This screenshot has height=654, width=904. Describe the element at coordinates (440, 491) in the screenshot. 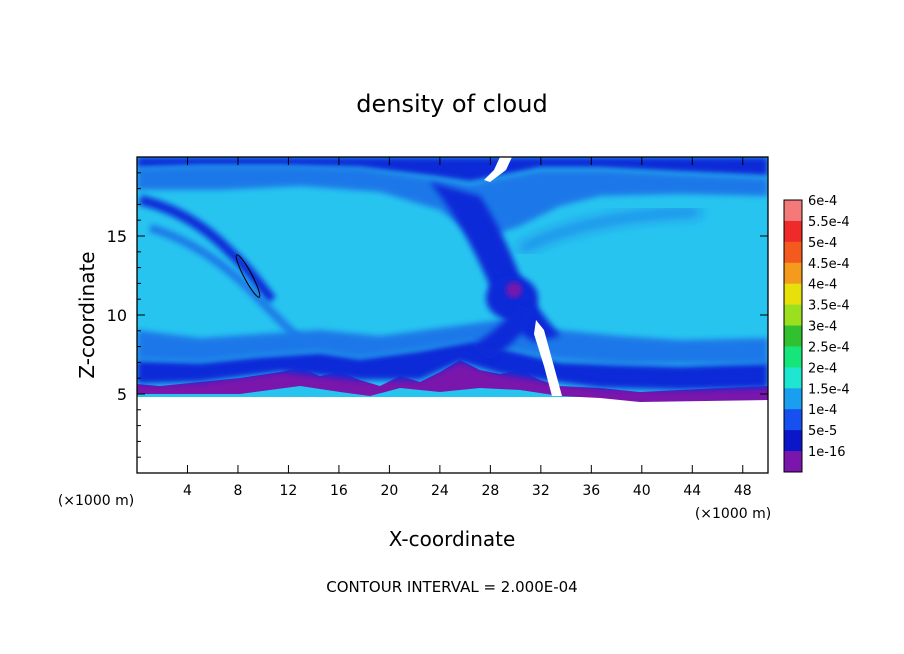

I see `x-tick-label: 24` at that location.